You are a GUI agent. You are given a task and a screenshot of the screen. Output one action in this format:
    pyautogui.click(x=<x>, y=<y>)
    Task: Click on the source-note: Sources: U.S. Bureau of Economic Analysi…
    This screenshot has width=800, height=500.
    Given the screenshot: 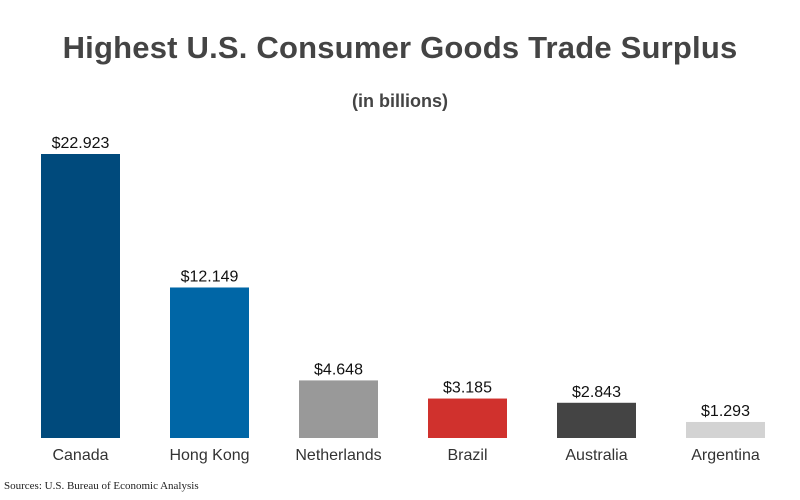 What is the action you would take?
    pyautogui.click(x=101, y=486)
    